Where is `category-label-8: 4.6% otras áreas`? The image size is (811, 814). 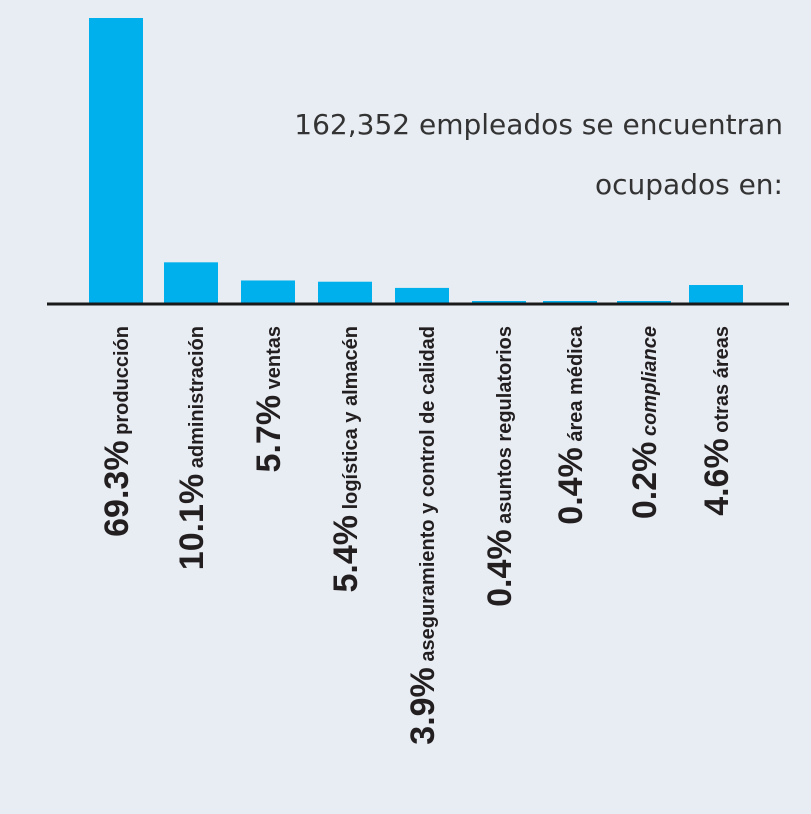 category-label-8: 4.6% otras áreas is located at coordinates (717, 421).